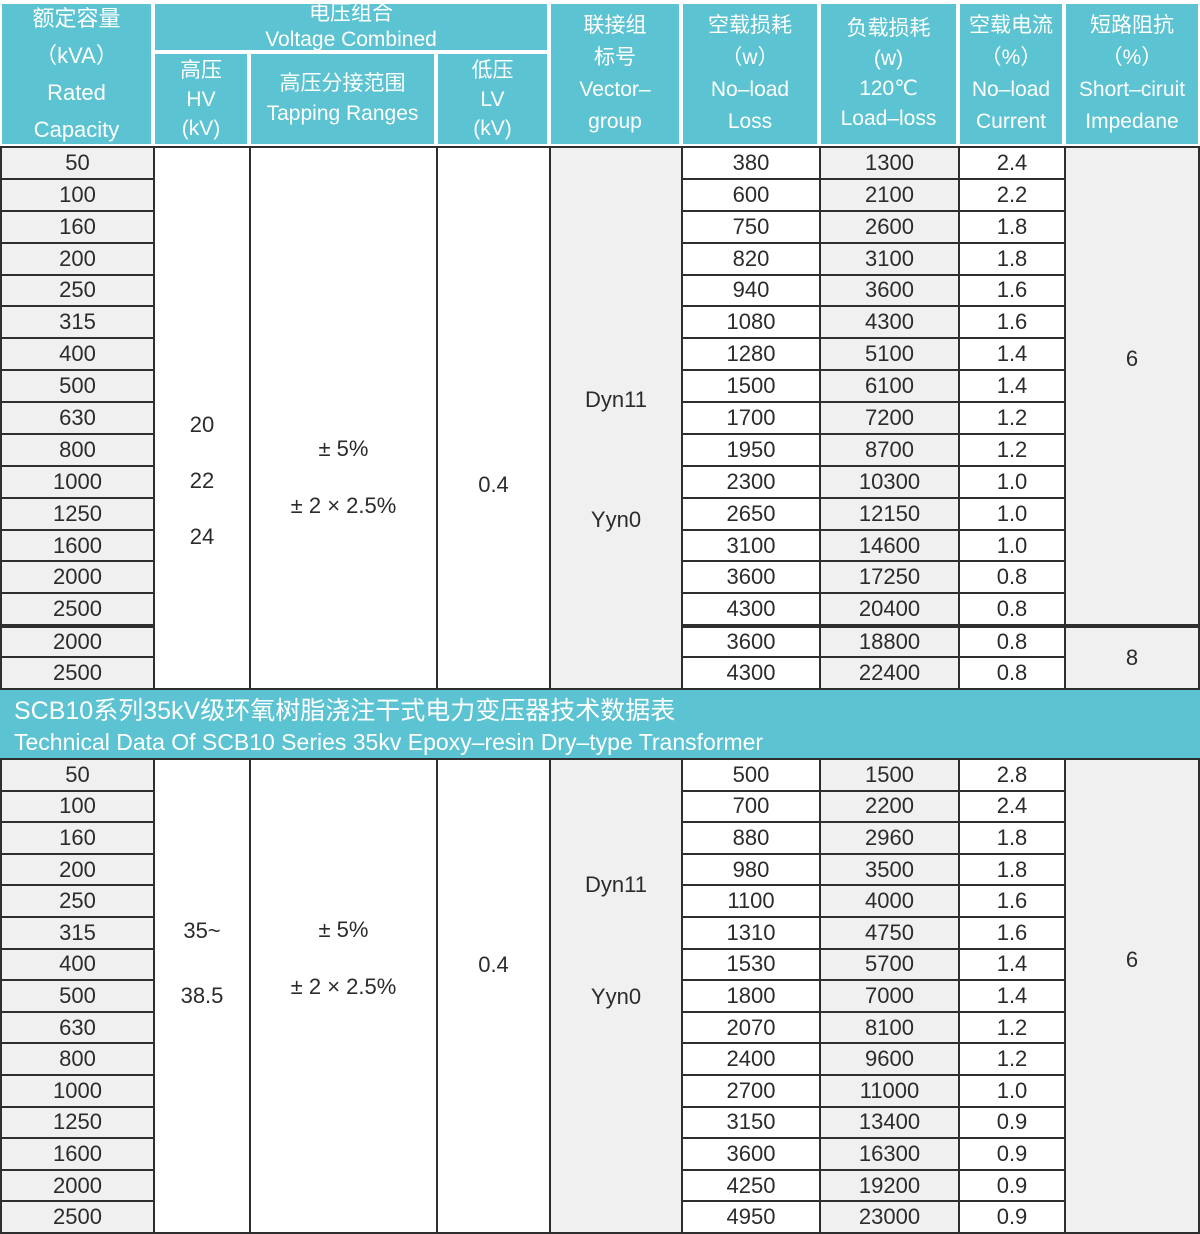  I want to click on load-loss-cell: 13400, so click(890, 1123).